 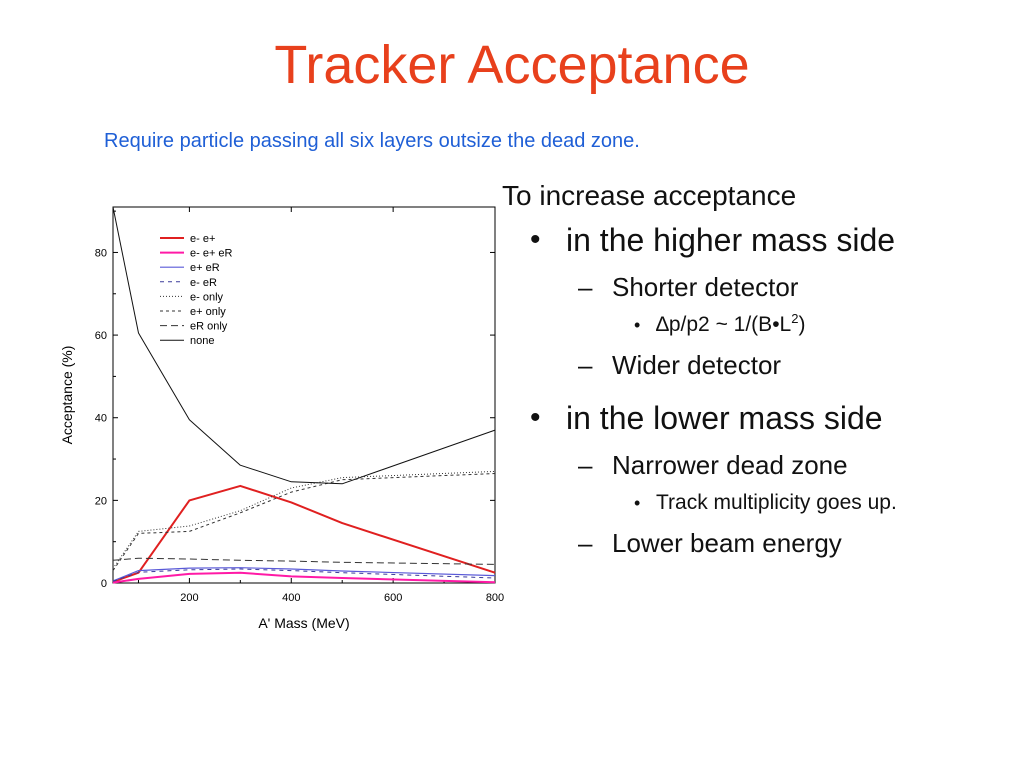 What do you see at coordinates (303, 623) in the screenshot?
I see `x-axis-label: A' Mass (MeV)` at bounding box center [303, 623].